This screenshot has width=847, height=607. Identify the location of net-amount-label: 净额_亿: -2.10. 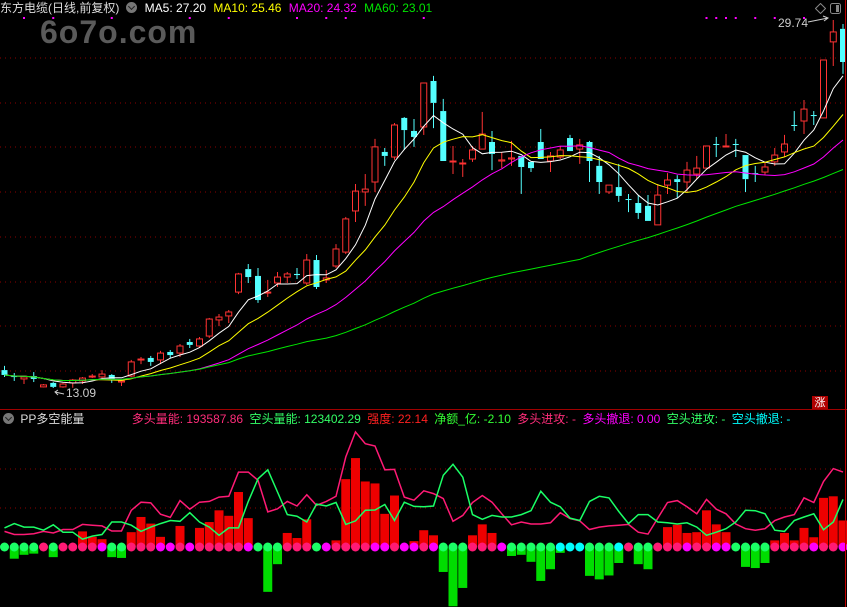
(472, 419).